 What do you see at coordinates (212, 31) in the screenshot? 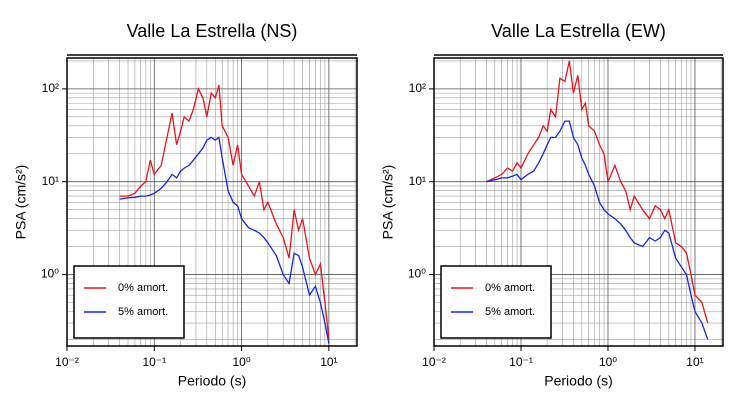
I see `chart-title: Valle La Estrella (NS)` at bounding box center [212, 31].